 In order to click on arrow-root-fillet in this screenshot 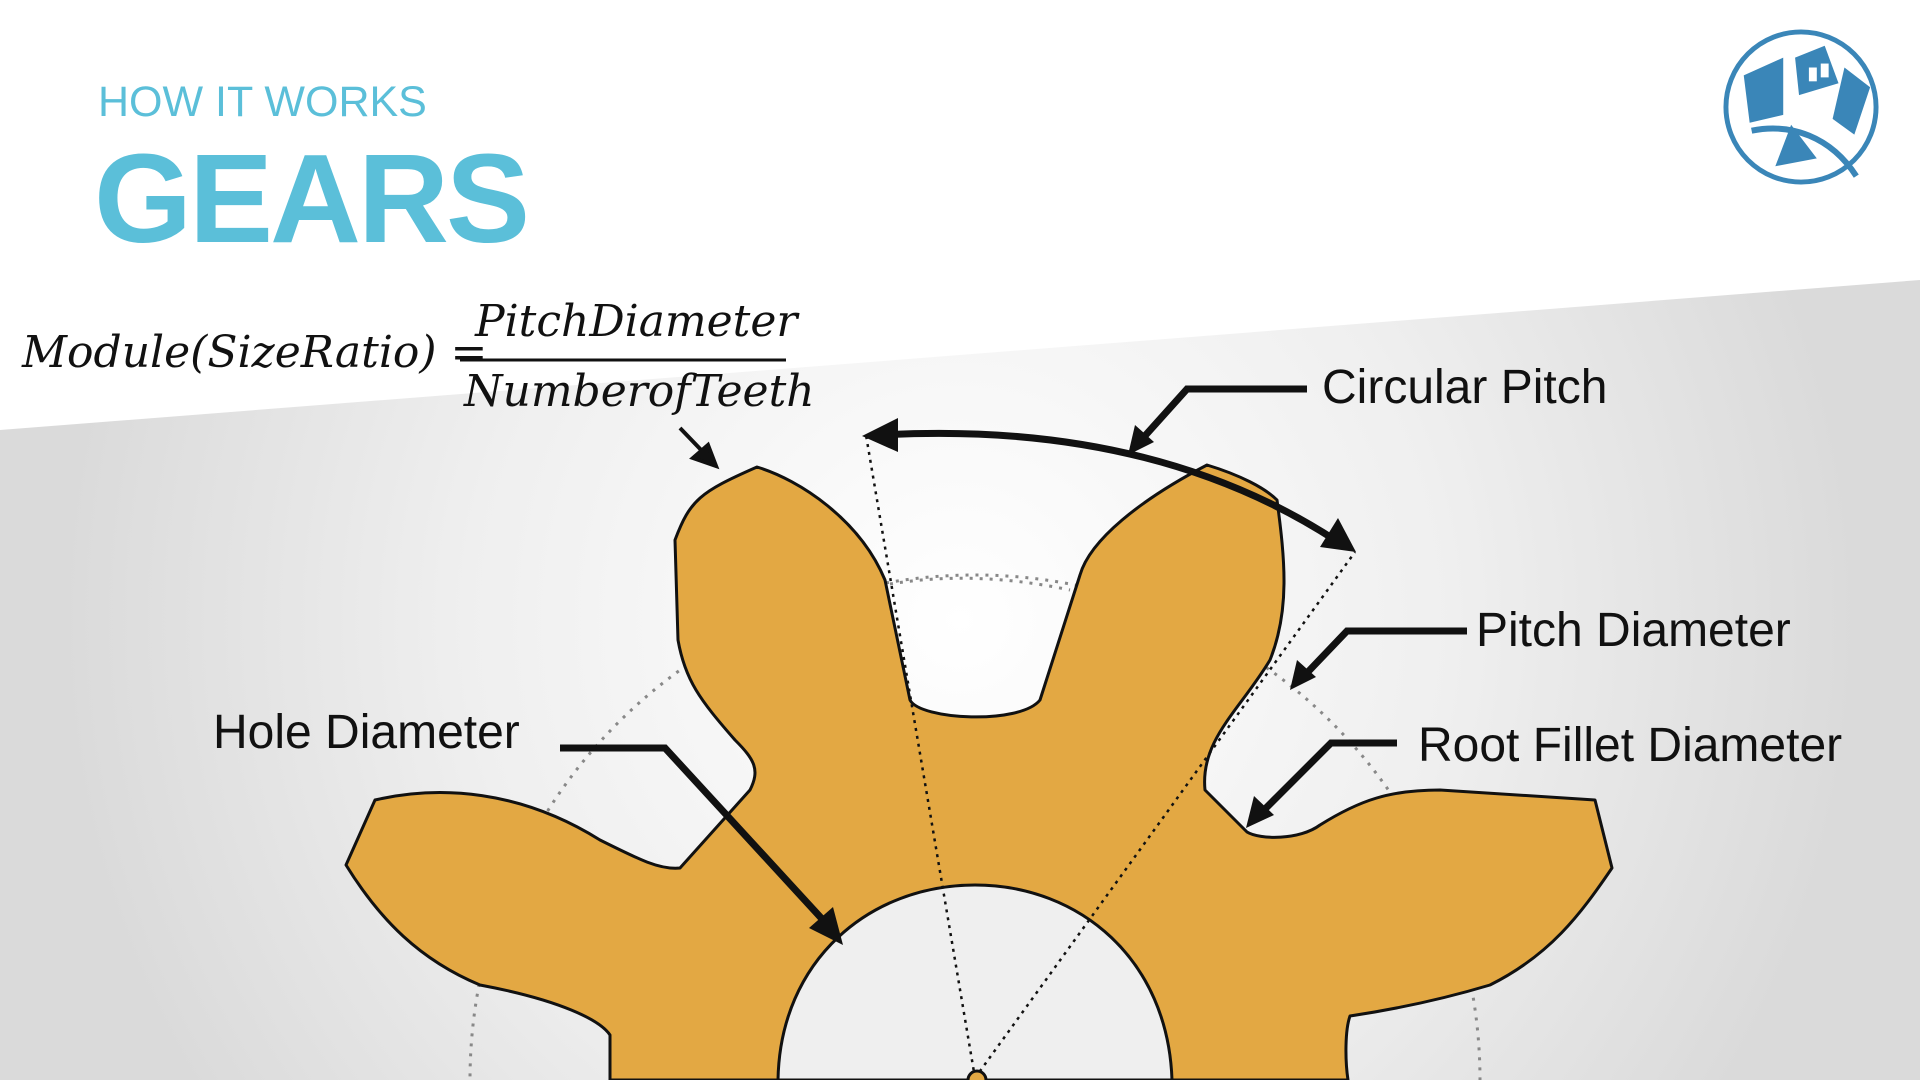, I will do `click(1328, 777)`.